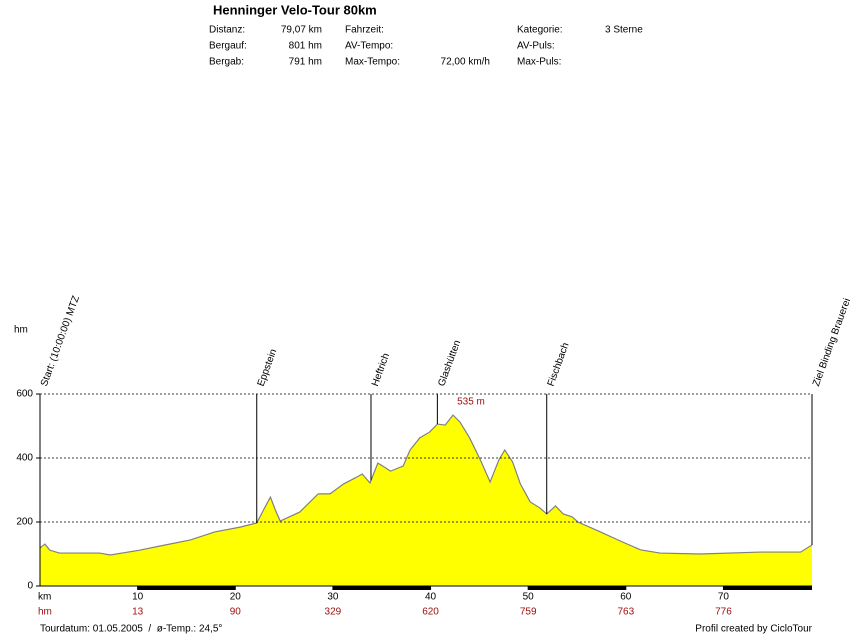 This screenshot has width=852, height=634. What do you see at coordinates (723, 612) in the screenshot?
I see `climb-value: 776` at bounding box center [723, 612].